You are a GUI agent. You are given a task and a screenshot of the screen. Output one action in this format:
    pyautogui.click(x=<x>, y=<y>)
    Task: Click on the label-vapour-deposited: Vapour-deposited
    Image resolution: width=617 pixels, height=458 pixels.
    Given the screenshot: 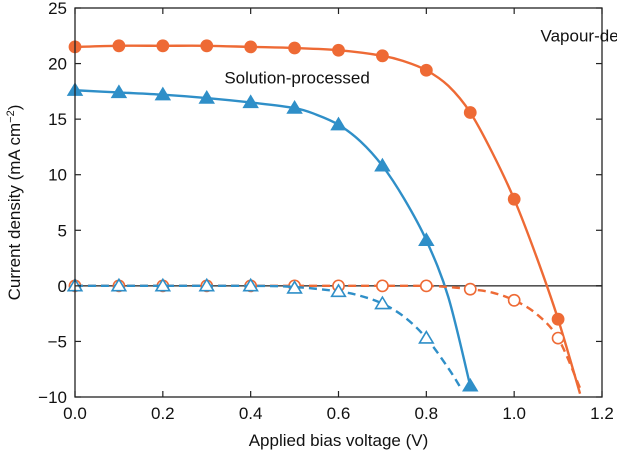 What is the action you would take?
    pyautogui.click(x=579, y=35)
    